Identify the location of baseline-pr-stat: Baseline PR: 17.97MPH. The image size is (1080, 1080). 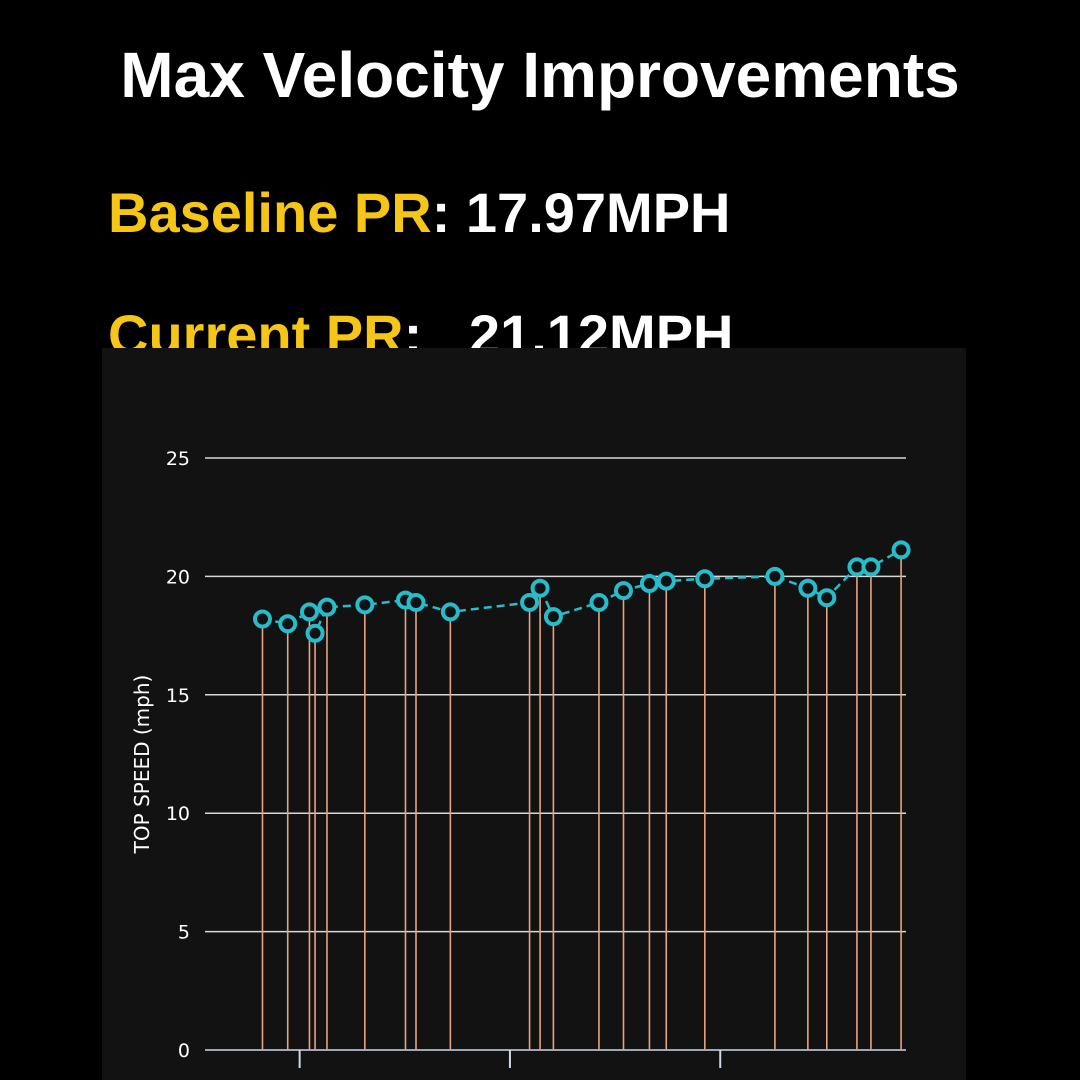
(419, 212).